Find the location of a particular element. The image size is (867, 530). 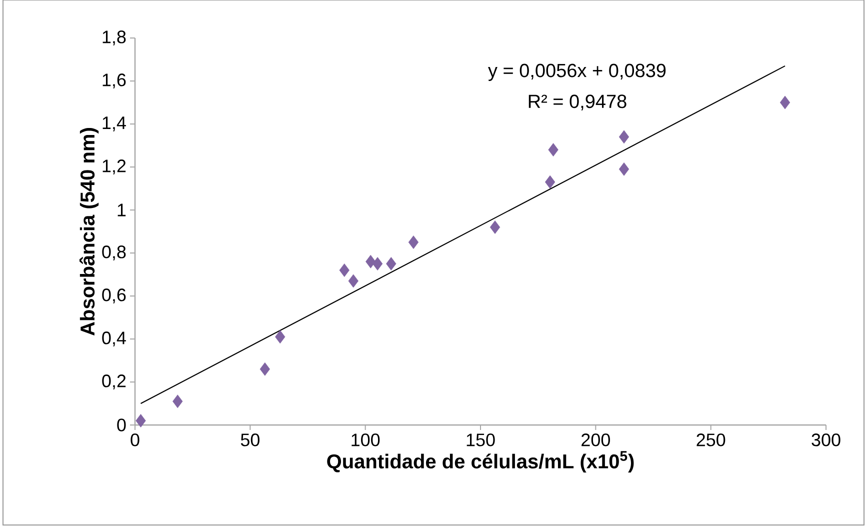

y-tick-label: 0,6 is located at coordinates (114, 296).